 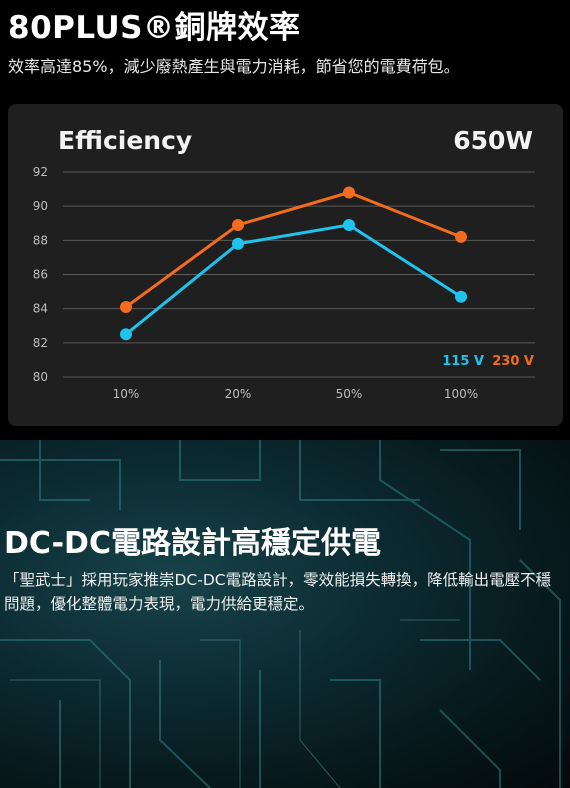 What do you see at coordinates (40, 172) in the screenshot?
I see `y-tick-label: 92` at bounding box center [40, 172].